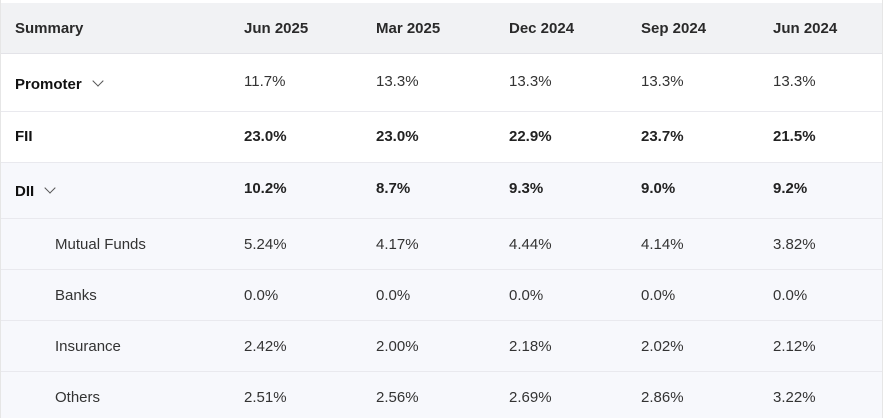 The width and height of the screenshot is (883, 418). Describe the element at coordinates (794, 397) in the screenshot. I see `cell: 3.22%` at that location.